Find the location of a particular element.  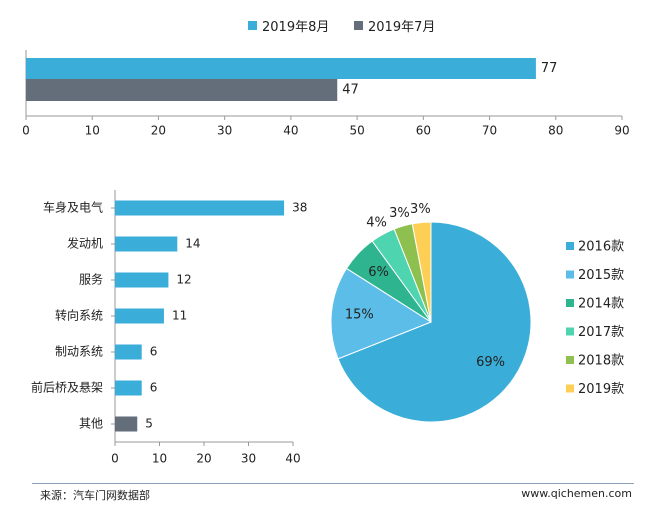

pie-legend-label: 2019款 is located at coordinates (601, 389).